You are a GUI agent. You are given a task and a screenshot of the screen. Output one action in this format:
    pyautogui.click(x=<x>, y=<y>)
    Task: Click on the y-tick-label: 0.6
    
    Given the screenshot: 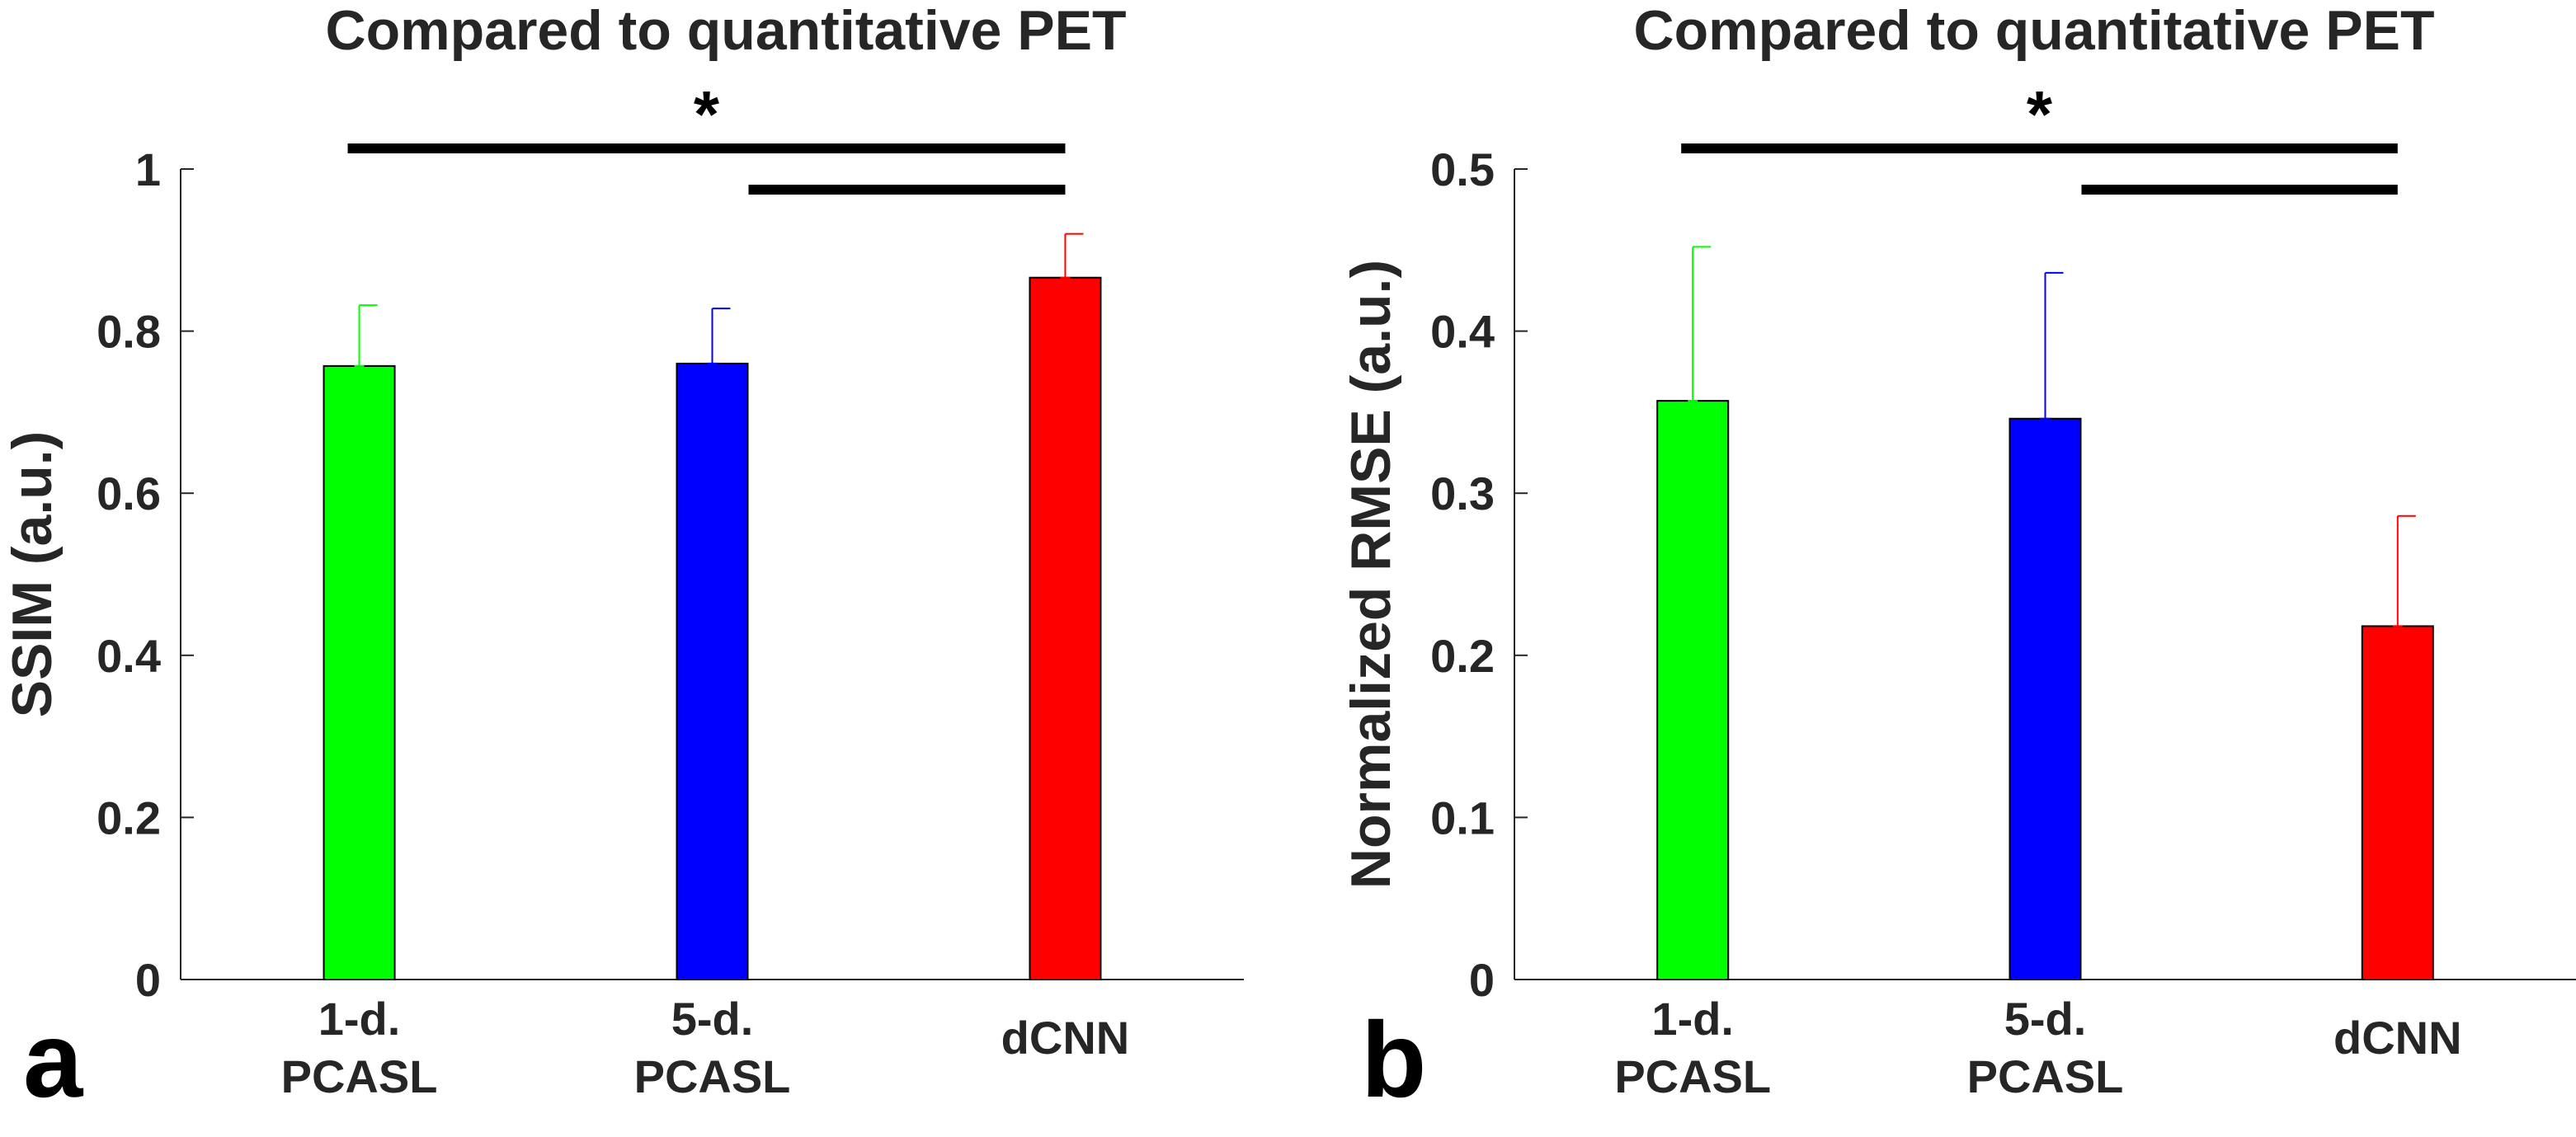 What is the action you would take?
    pyautogui.click(x=129, y=493)
    